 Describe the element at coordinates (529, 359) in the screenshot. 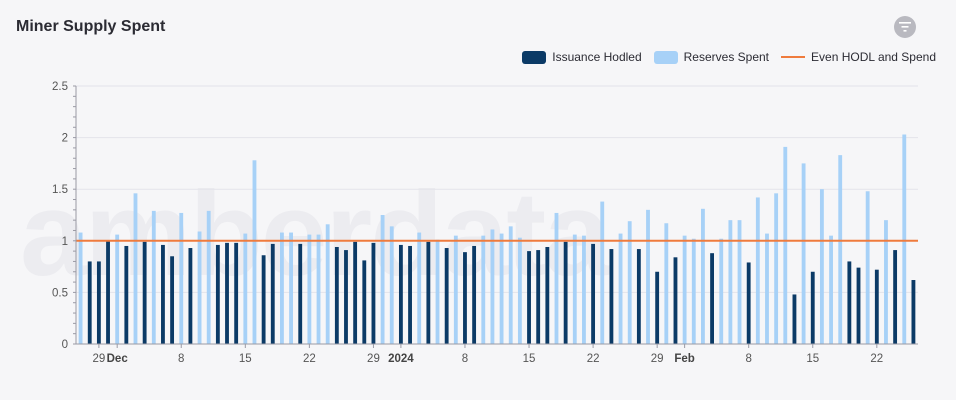

I see `x-tick-label: 15` at that location.